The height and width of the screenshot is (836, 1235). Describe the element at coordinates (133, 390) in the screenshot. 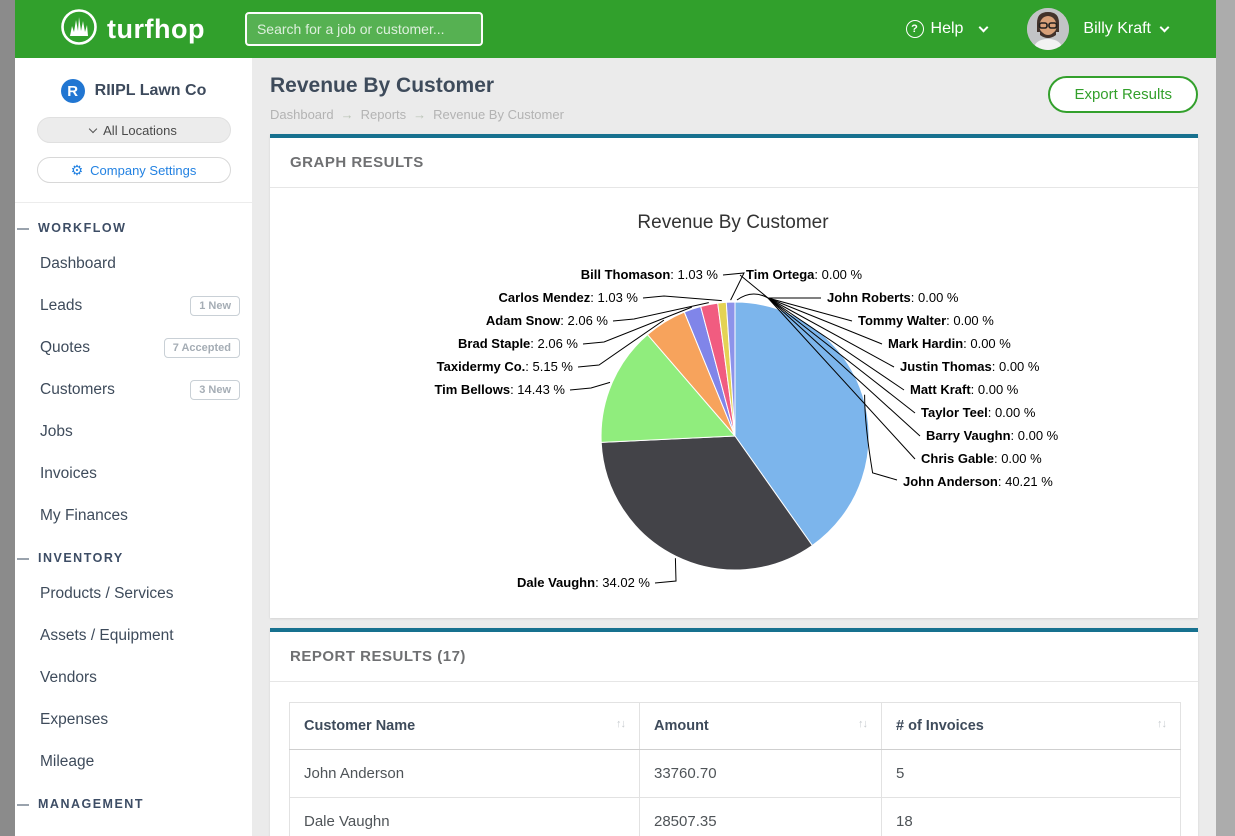

I see `sidebar-item-customers: Customers 3 New` at that location.